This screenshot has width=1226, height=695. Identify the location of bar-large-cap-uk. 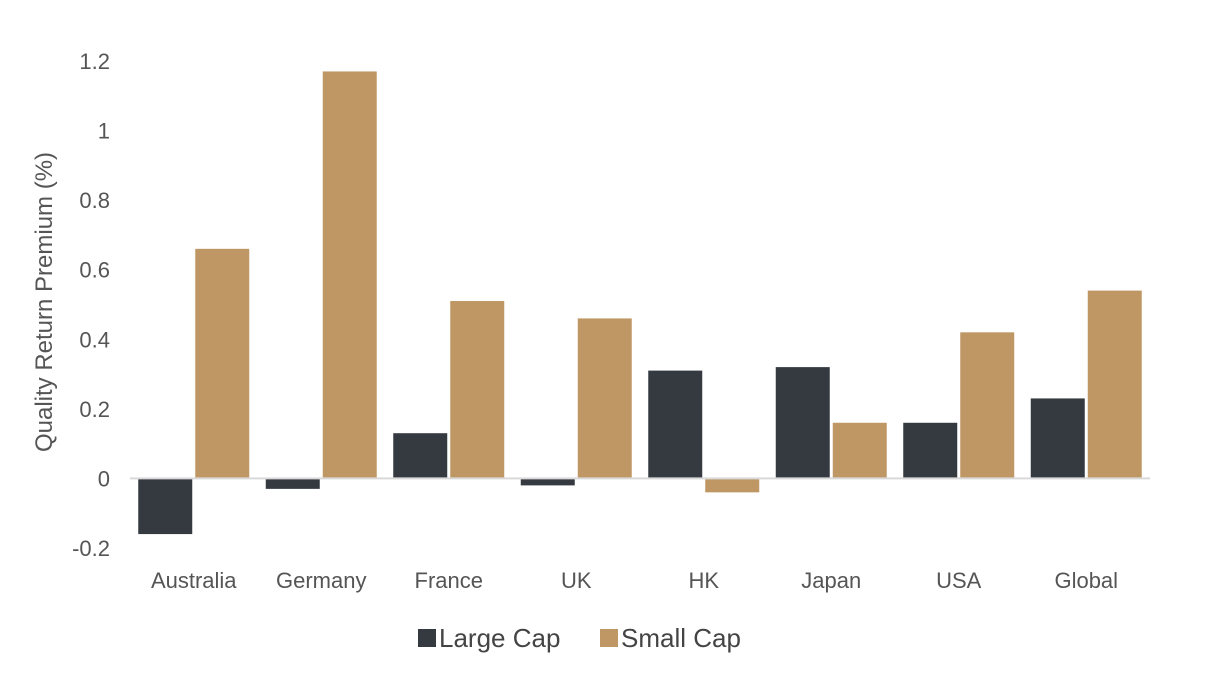
(547, 482).